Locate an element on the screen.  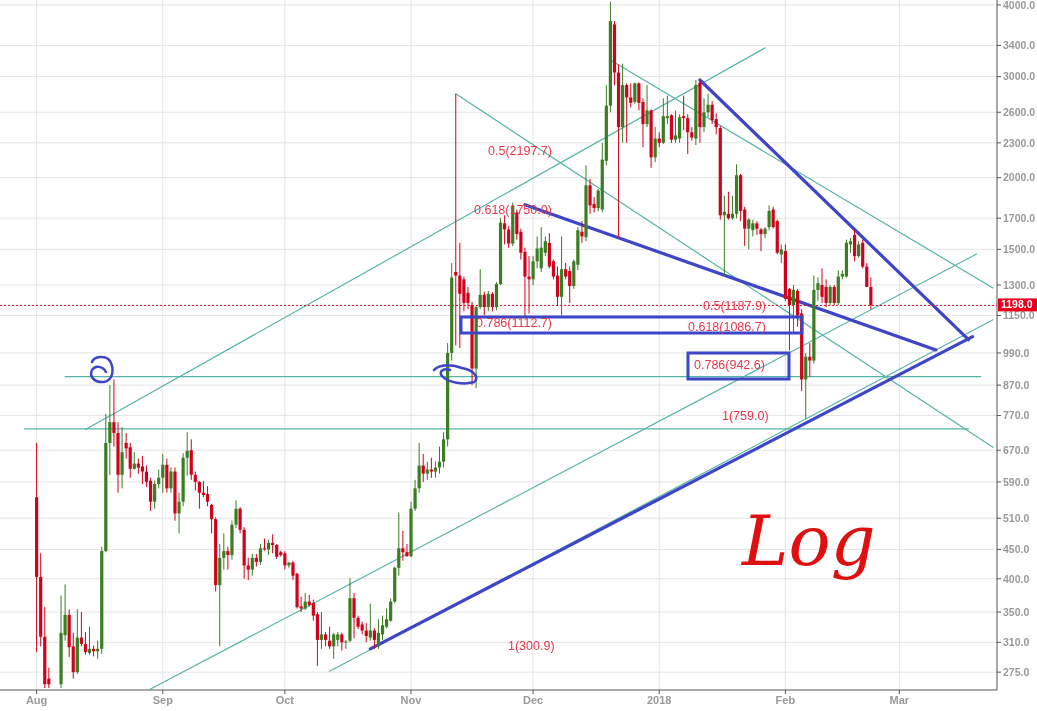
annotation: Log is located at coordinates (808, 541).